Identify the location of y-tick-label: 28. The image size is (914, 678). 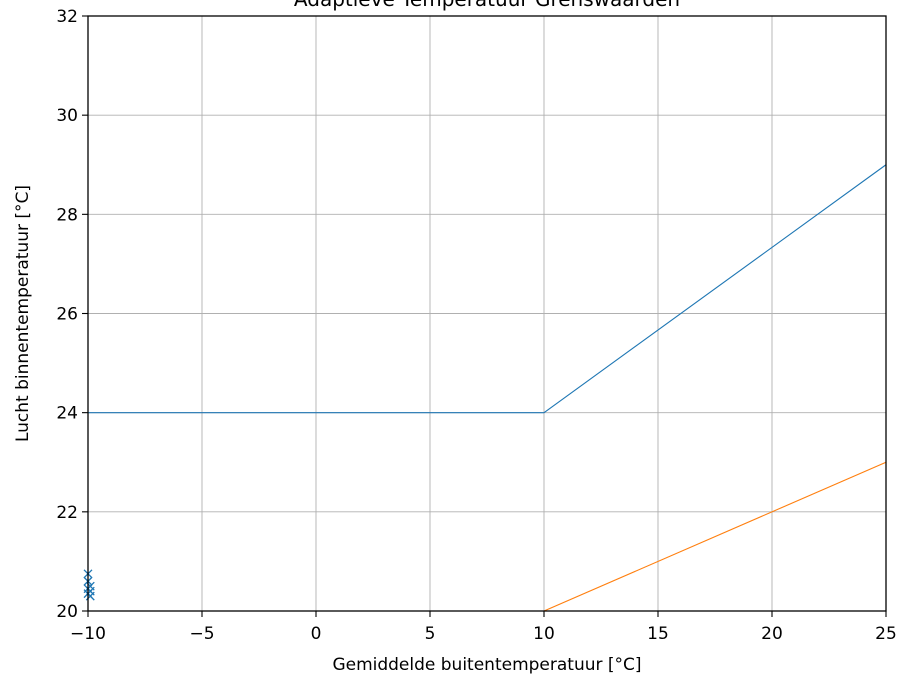
(67, 215).